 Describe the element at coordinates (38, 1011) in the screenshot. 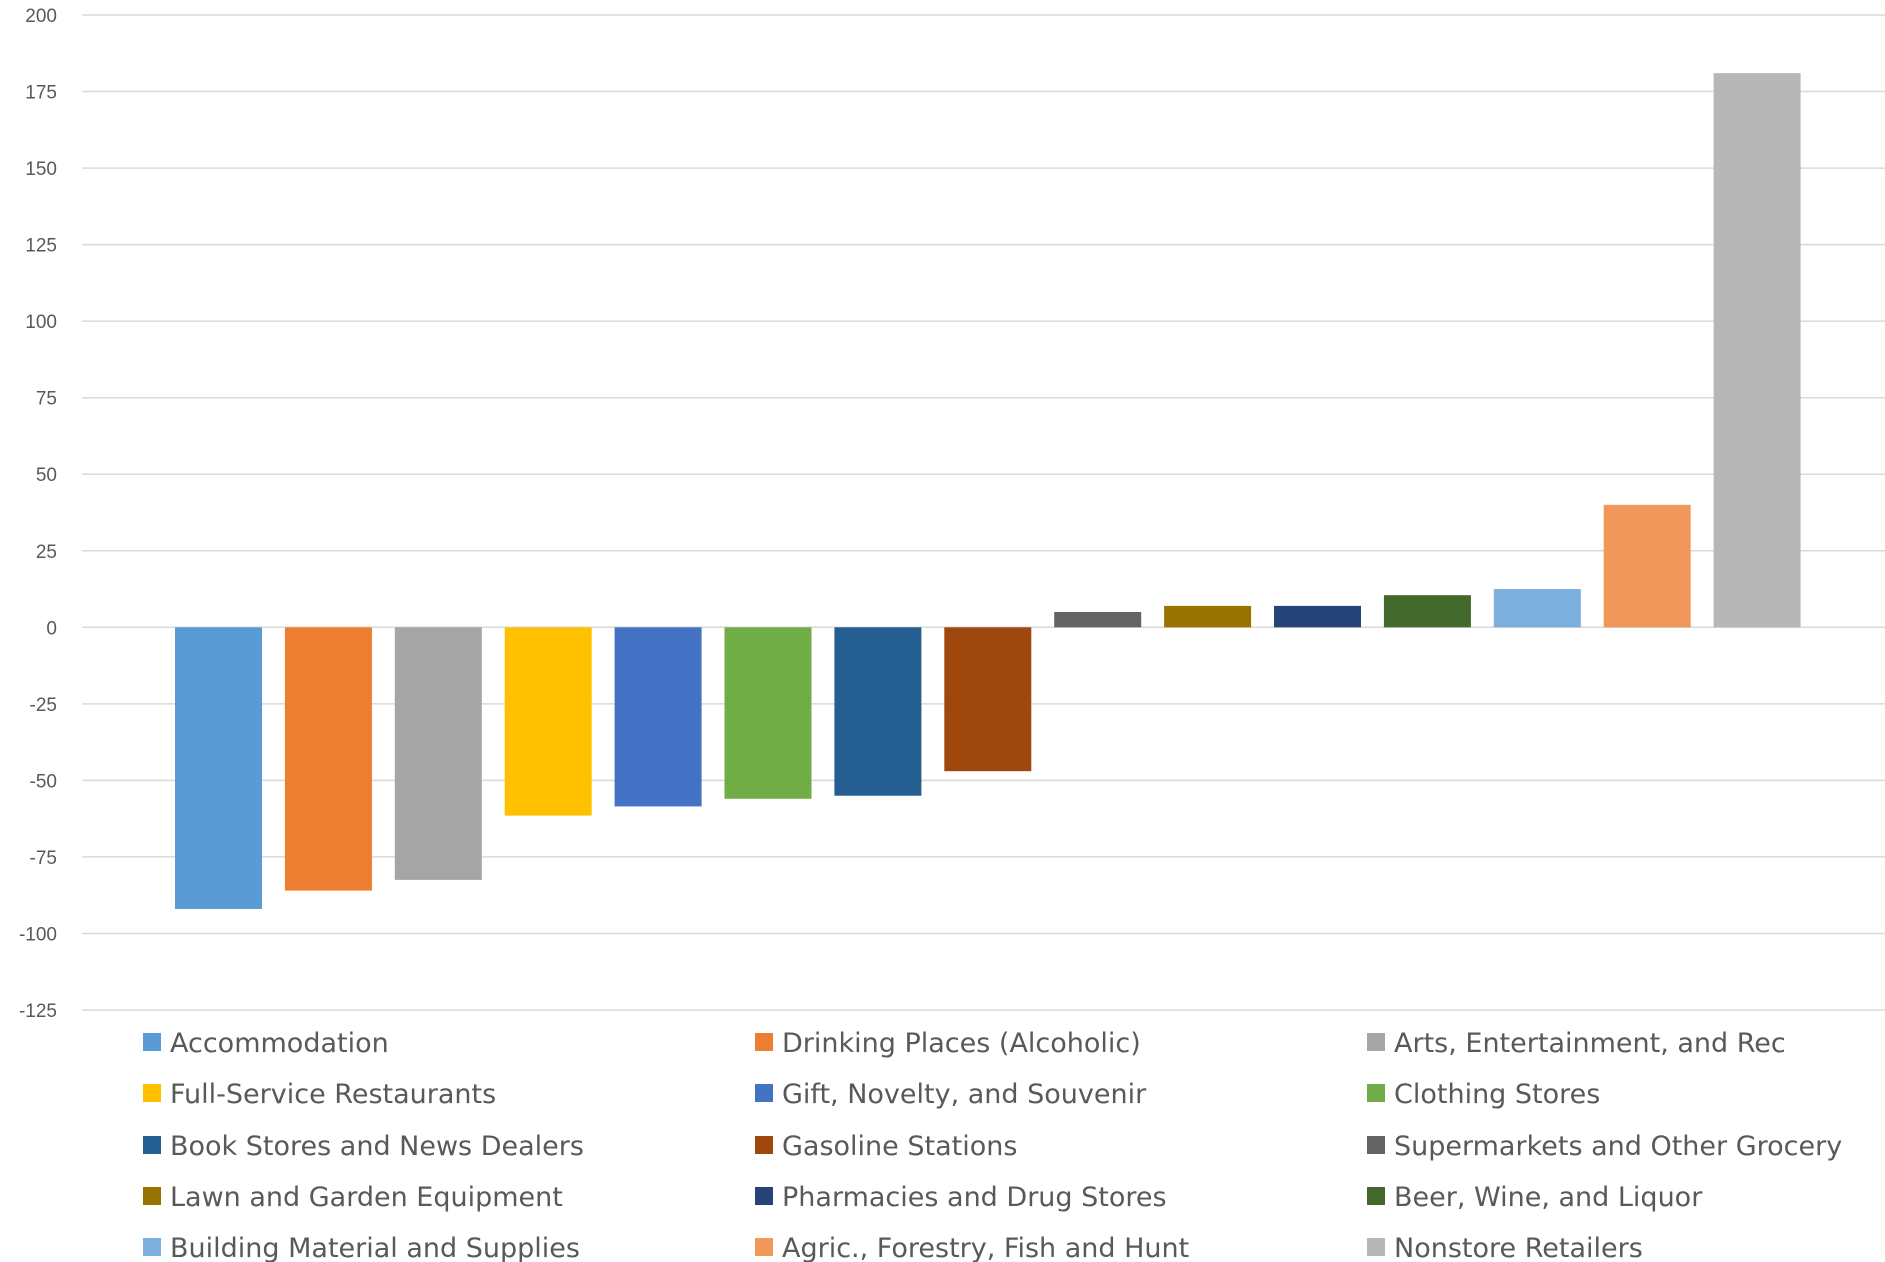

I see `y-tick-label: -125` at that location.